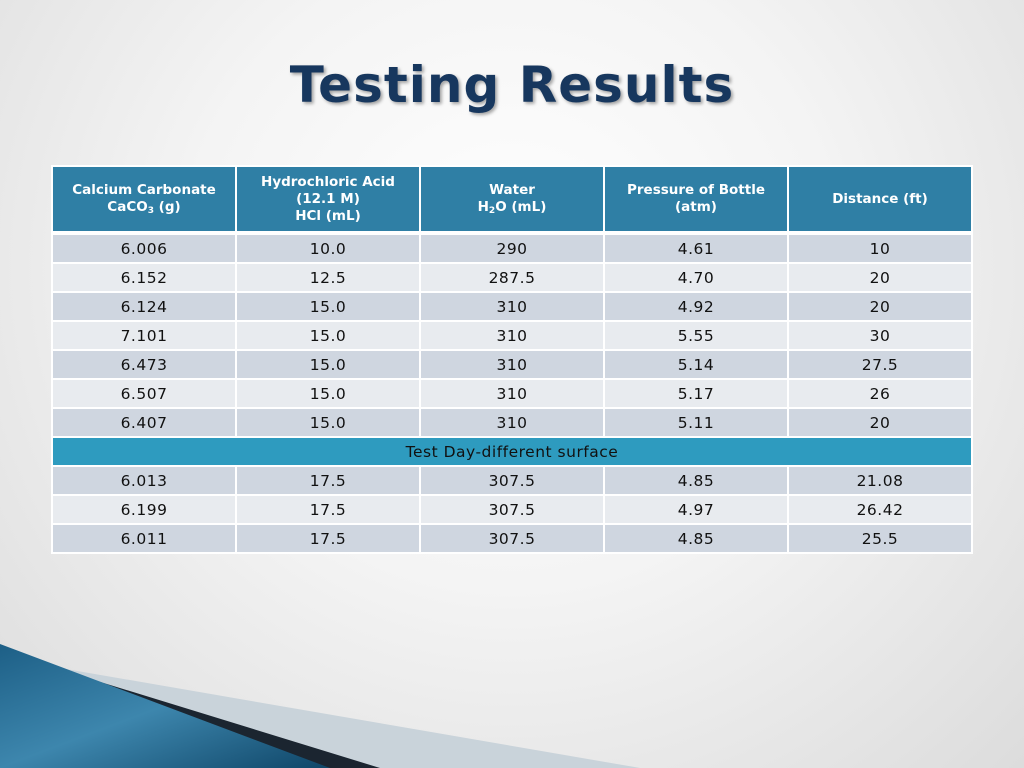  Describe the element at coordinates (696, 335) in the screenshot. I see `cell-pressure: 5.55` at that location.